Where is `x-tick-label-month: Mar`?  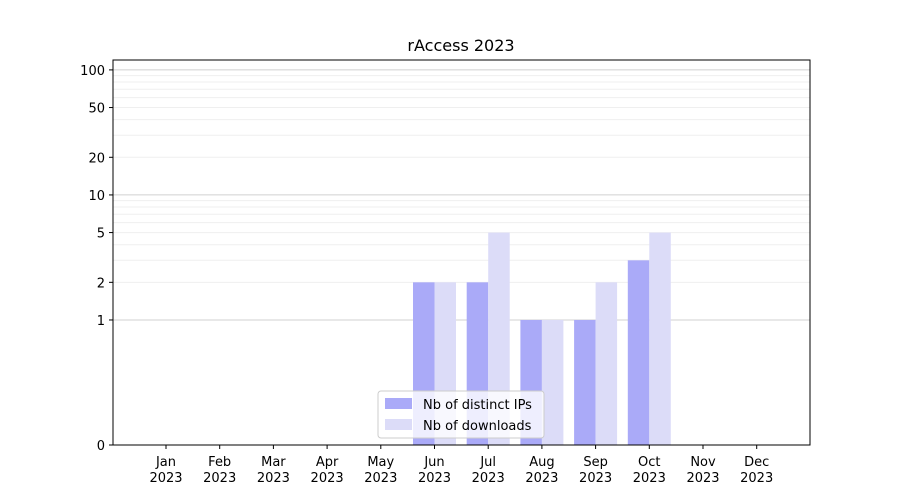 x-tick-label-month: Mar is located at coordinates (273, 462).